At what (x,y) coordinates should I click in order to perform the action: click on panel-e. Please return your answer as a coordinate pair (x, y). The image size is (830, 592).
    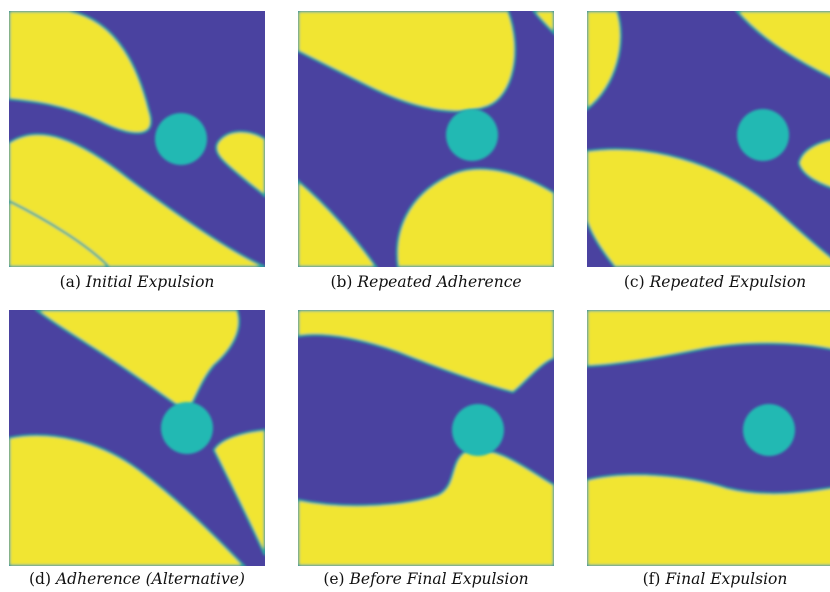
    Looking at the image, I should click on (426, 438).